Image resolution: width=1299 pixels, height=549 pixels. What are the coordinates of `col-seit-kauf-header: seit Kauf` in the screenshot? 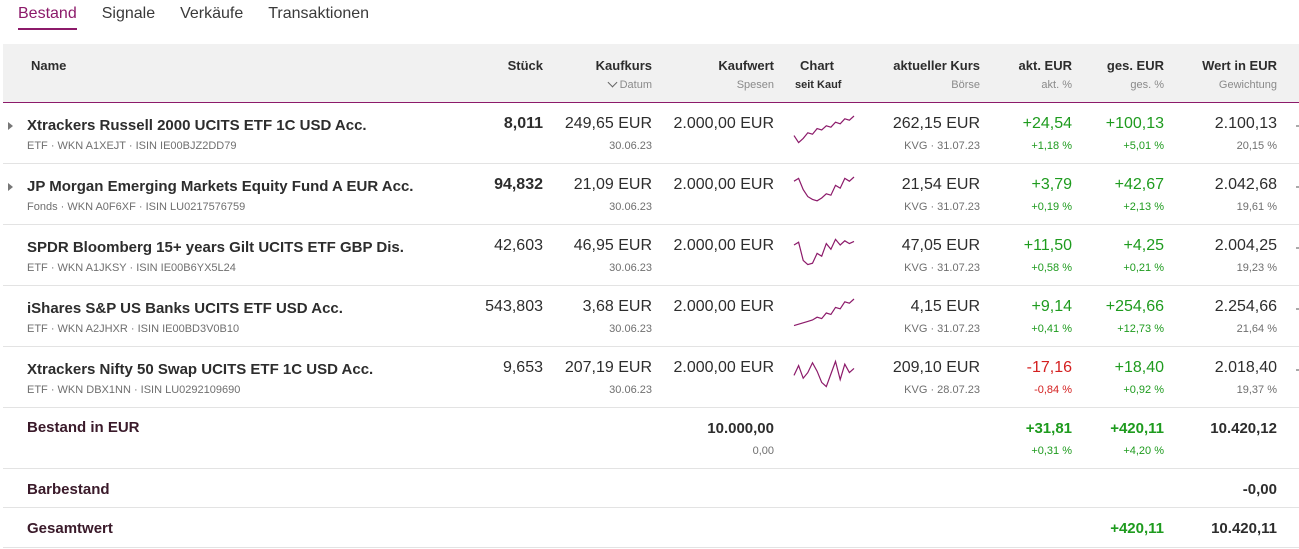 It's located at (818, 85).